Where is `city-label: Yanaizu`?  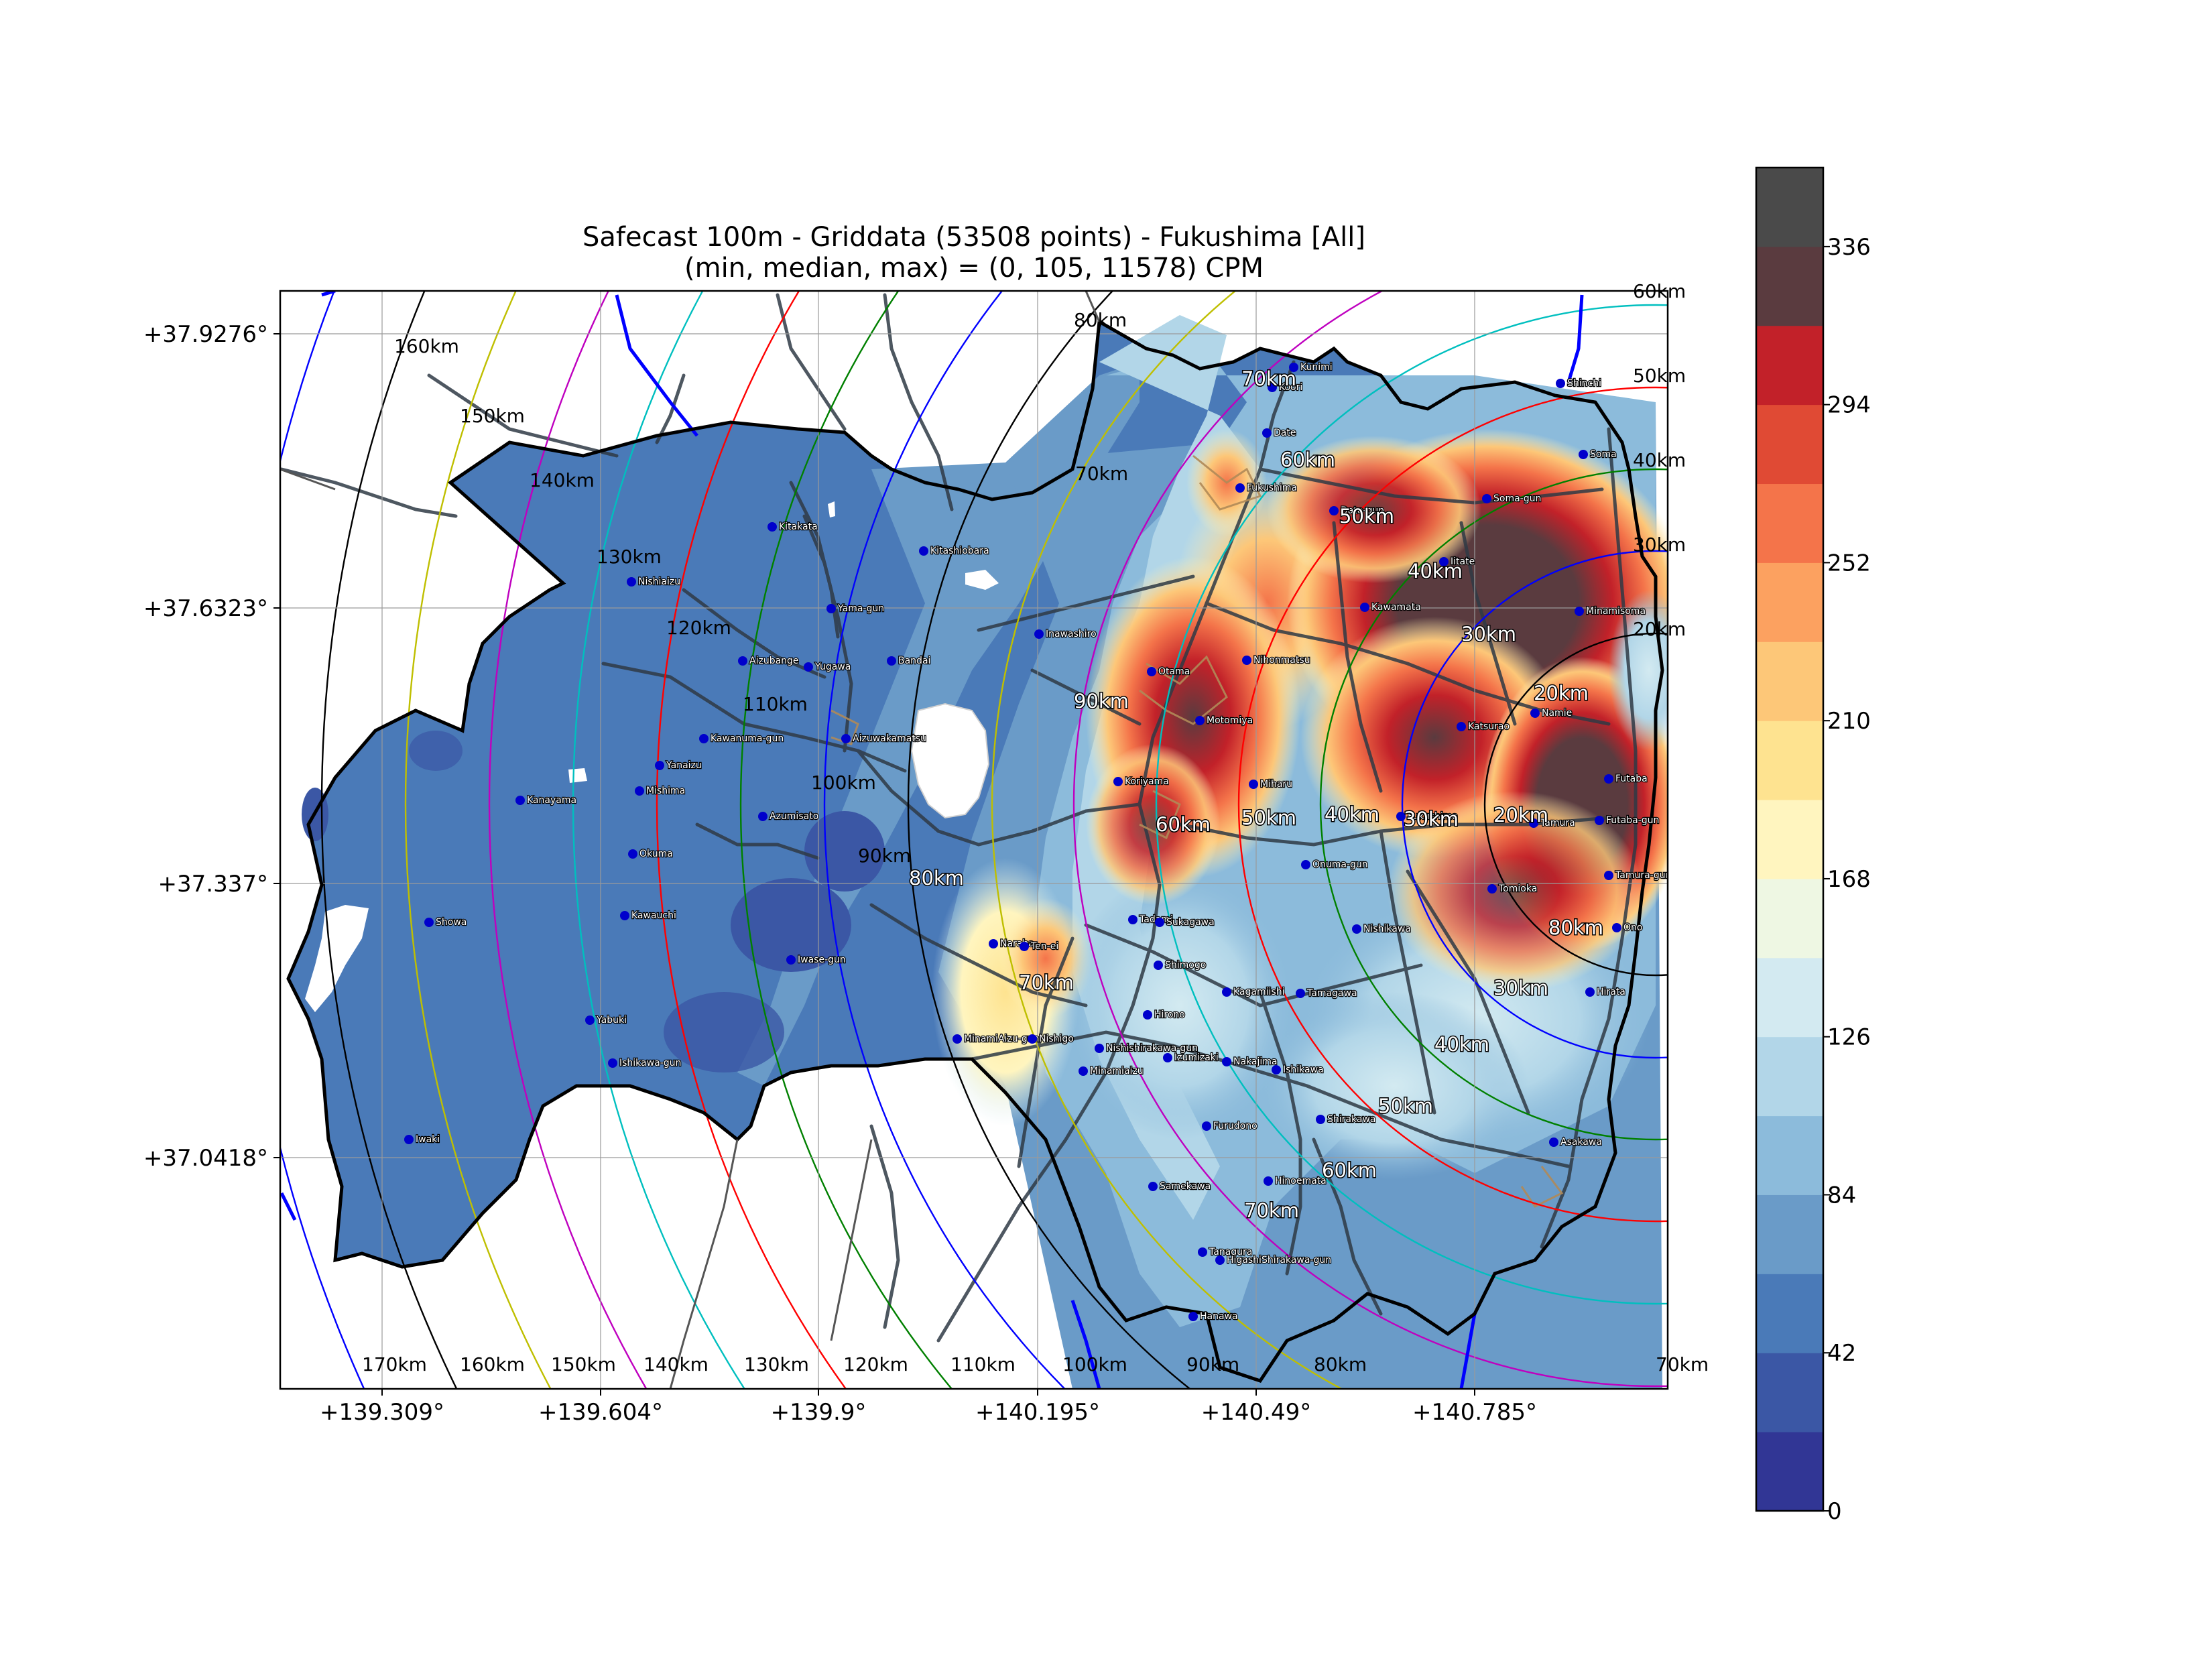 city-label: Yanaizu is located at coordinates (684, 765).